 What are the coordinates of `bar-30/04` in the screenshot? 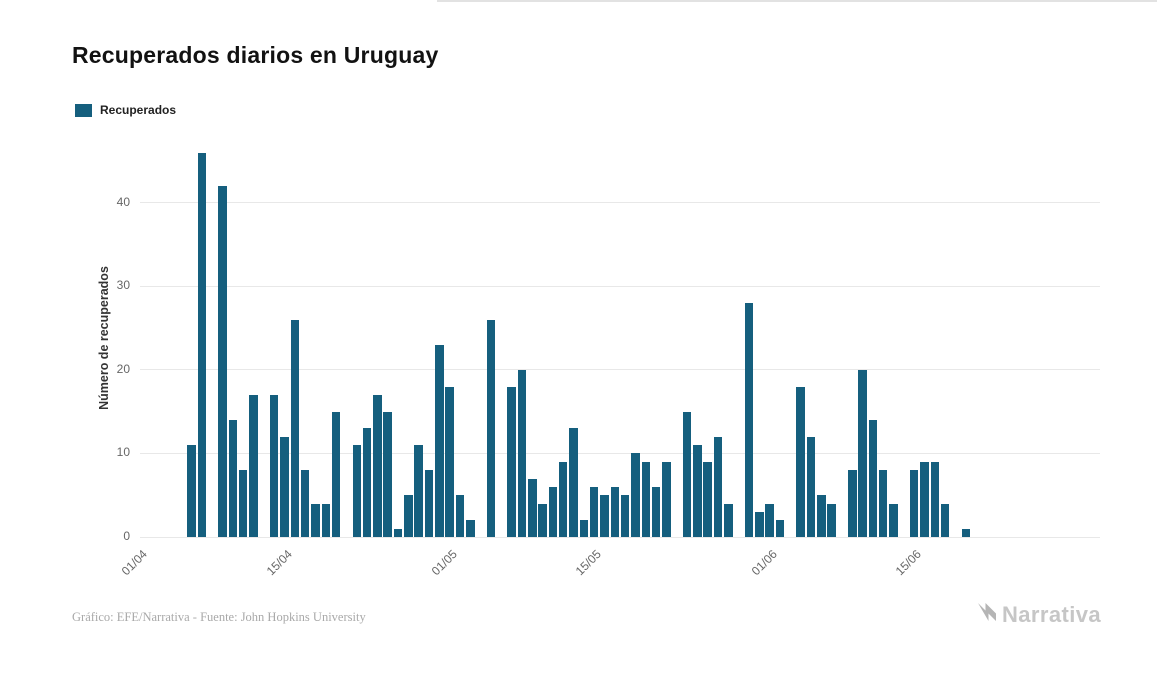 It's located at (439, 440).